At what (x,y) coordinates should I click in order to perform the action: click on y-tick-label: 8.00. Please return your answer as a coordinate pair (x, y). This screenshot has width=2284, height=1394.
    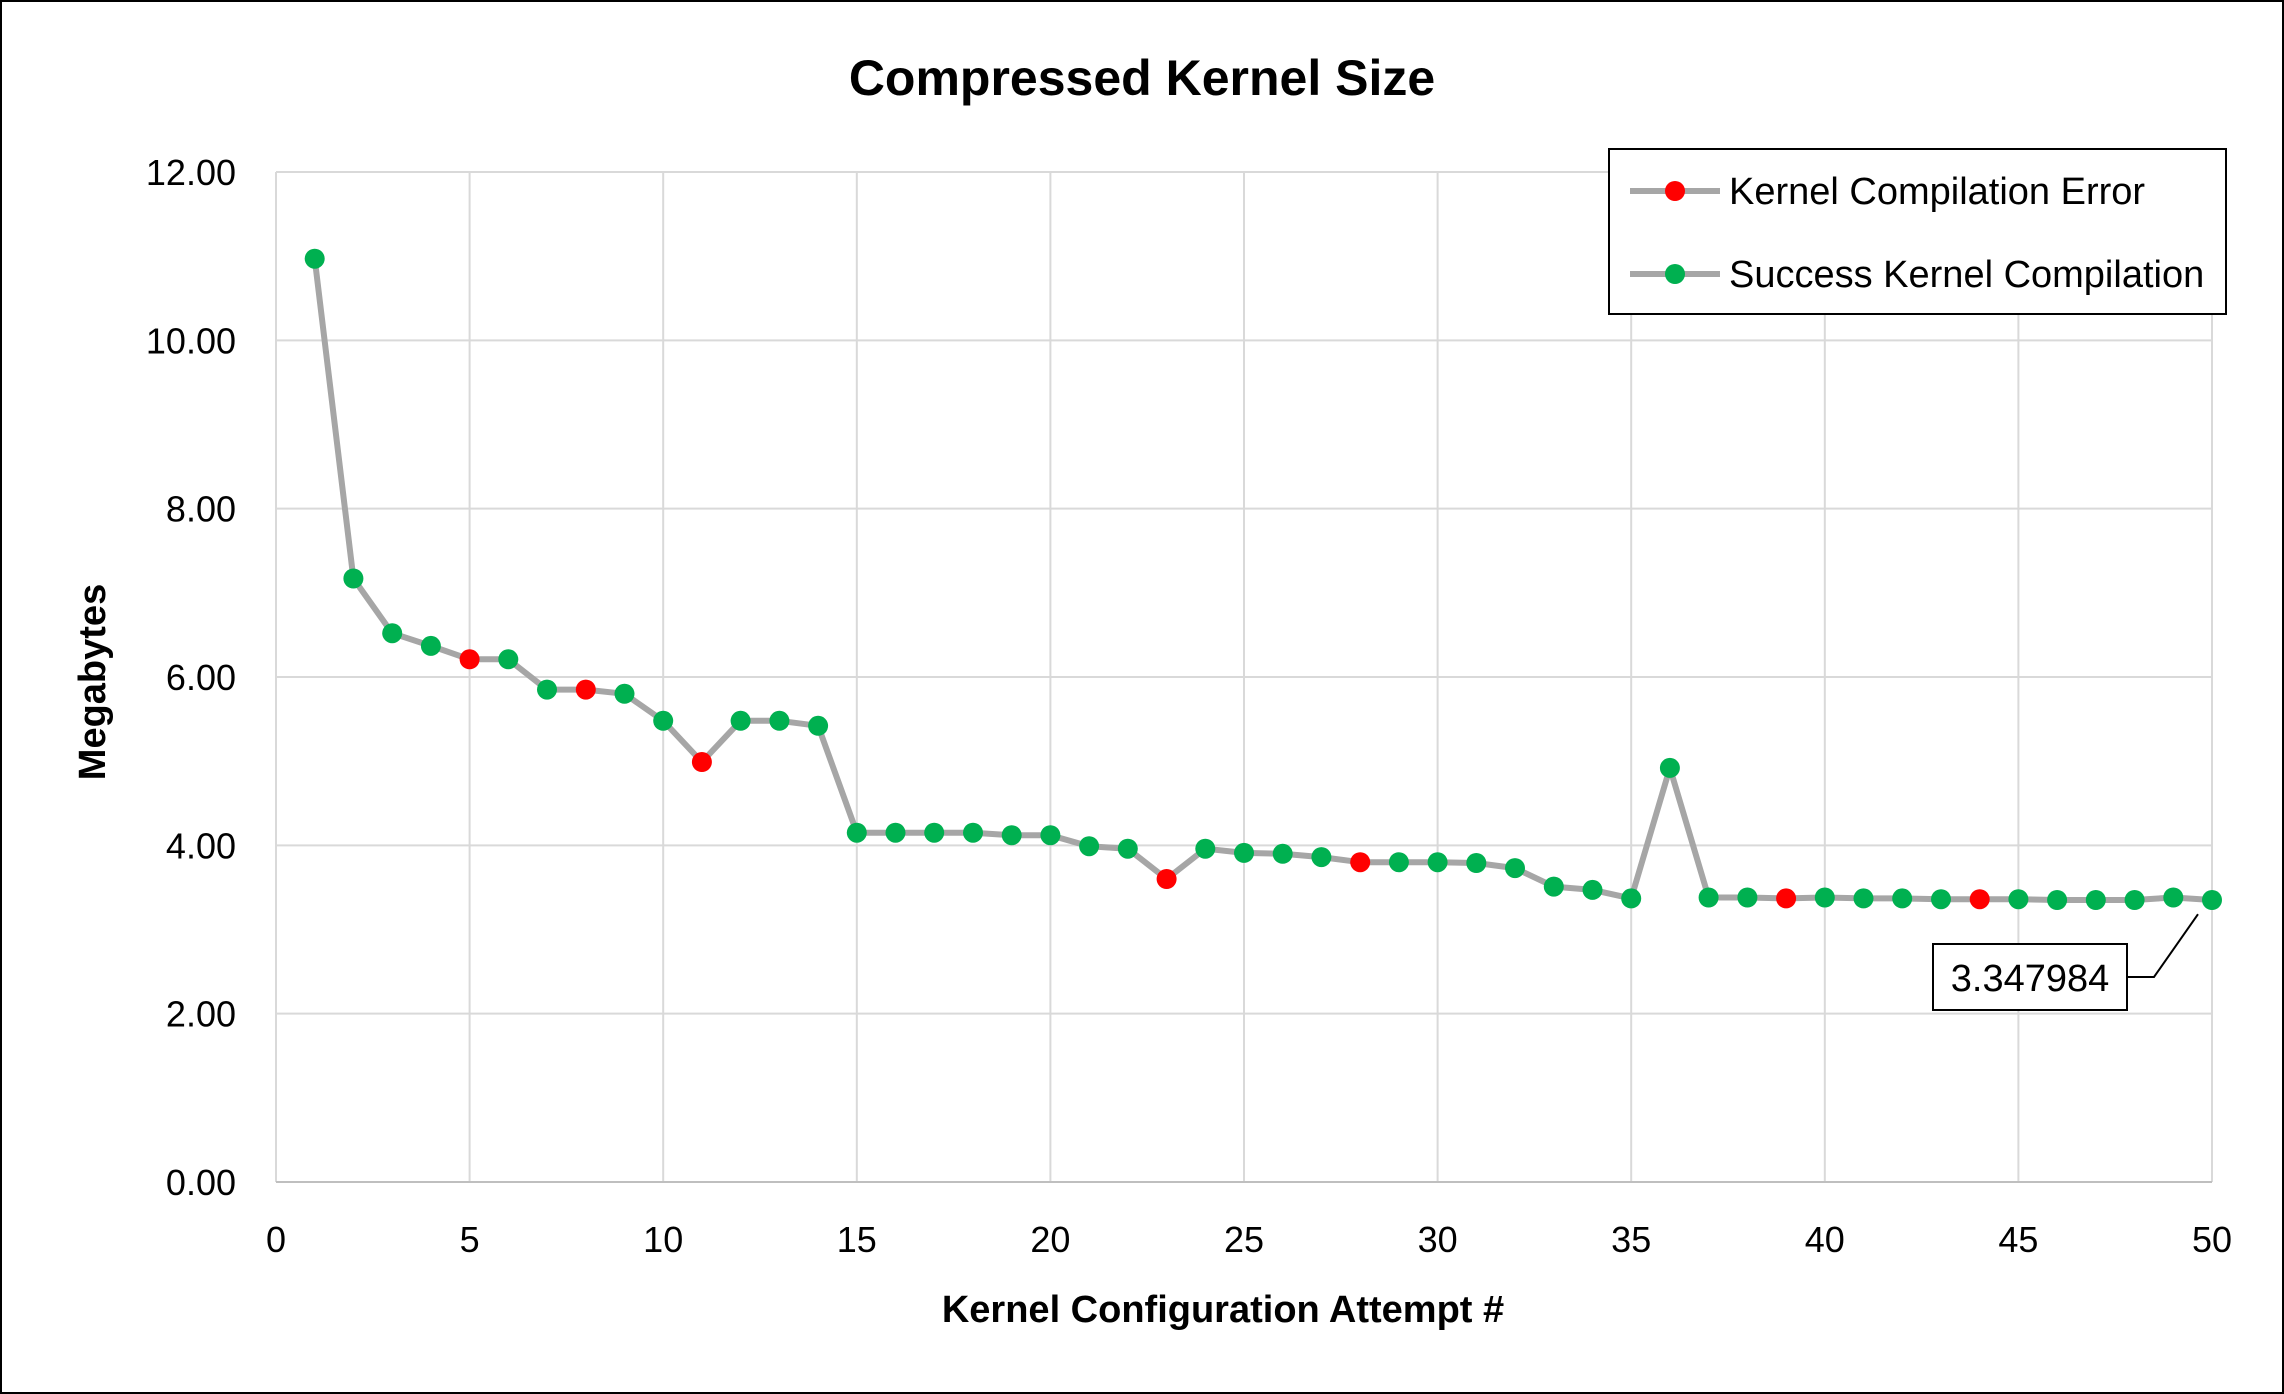
    Looking at the image, I should click on (201, 509).